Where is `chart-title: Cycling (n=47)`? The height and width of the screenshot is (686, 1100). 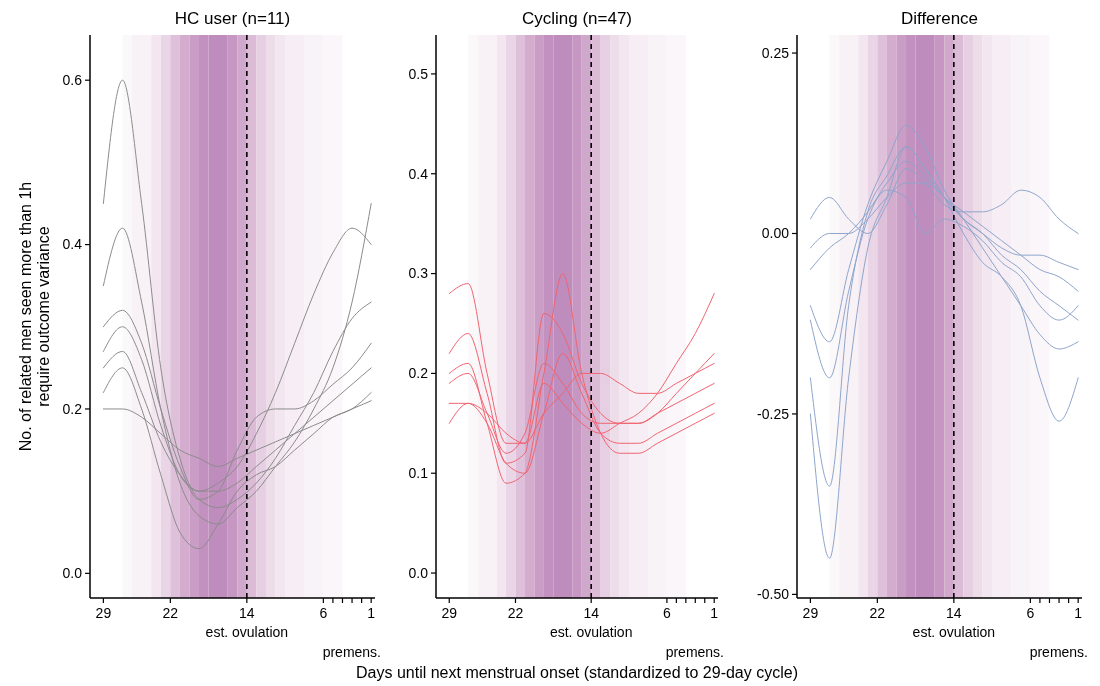
chart-title: Cycling (n=47) is located at coordinates (577, 18).